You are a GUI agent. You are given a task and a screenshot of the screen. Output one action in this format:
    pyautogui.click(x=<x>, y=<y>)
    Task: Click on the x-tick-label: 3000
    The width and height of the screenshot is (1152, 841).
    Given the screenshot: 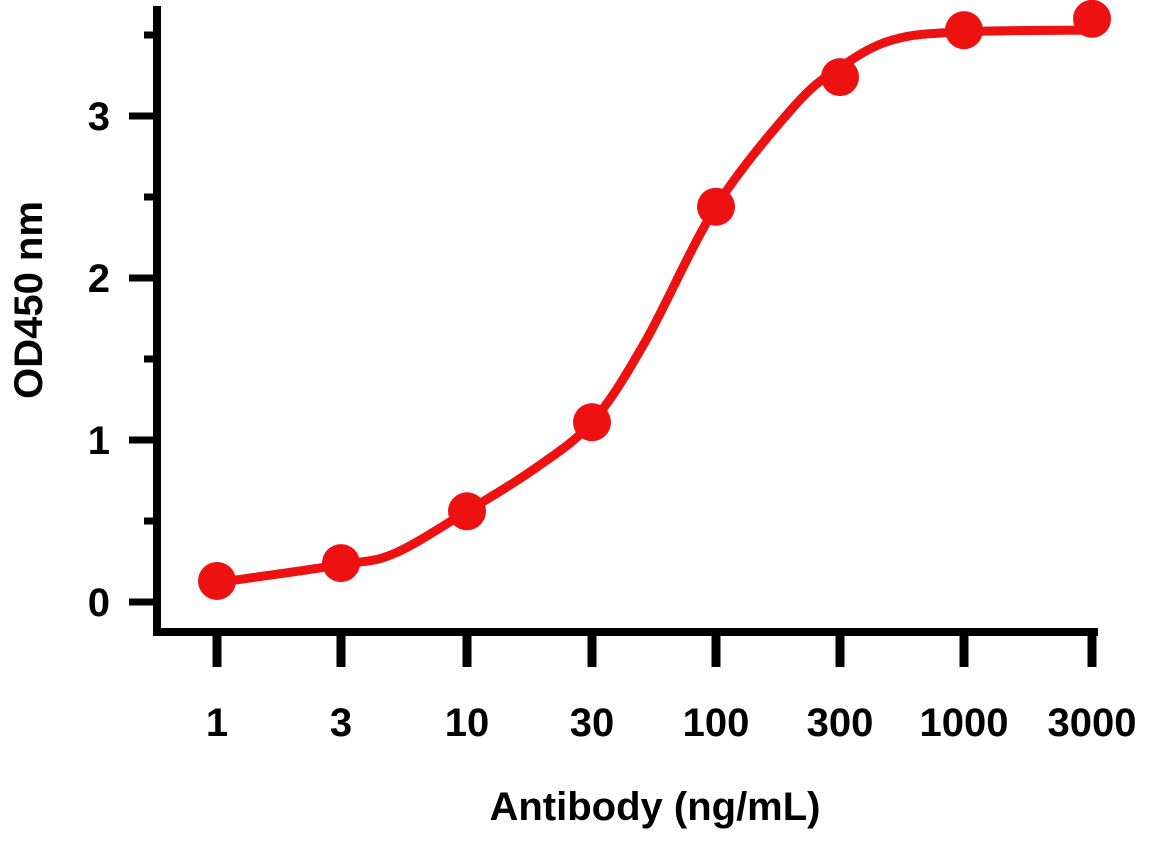 What is the action you would take?
    pyautogui.click(x=1092, y=723)
    